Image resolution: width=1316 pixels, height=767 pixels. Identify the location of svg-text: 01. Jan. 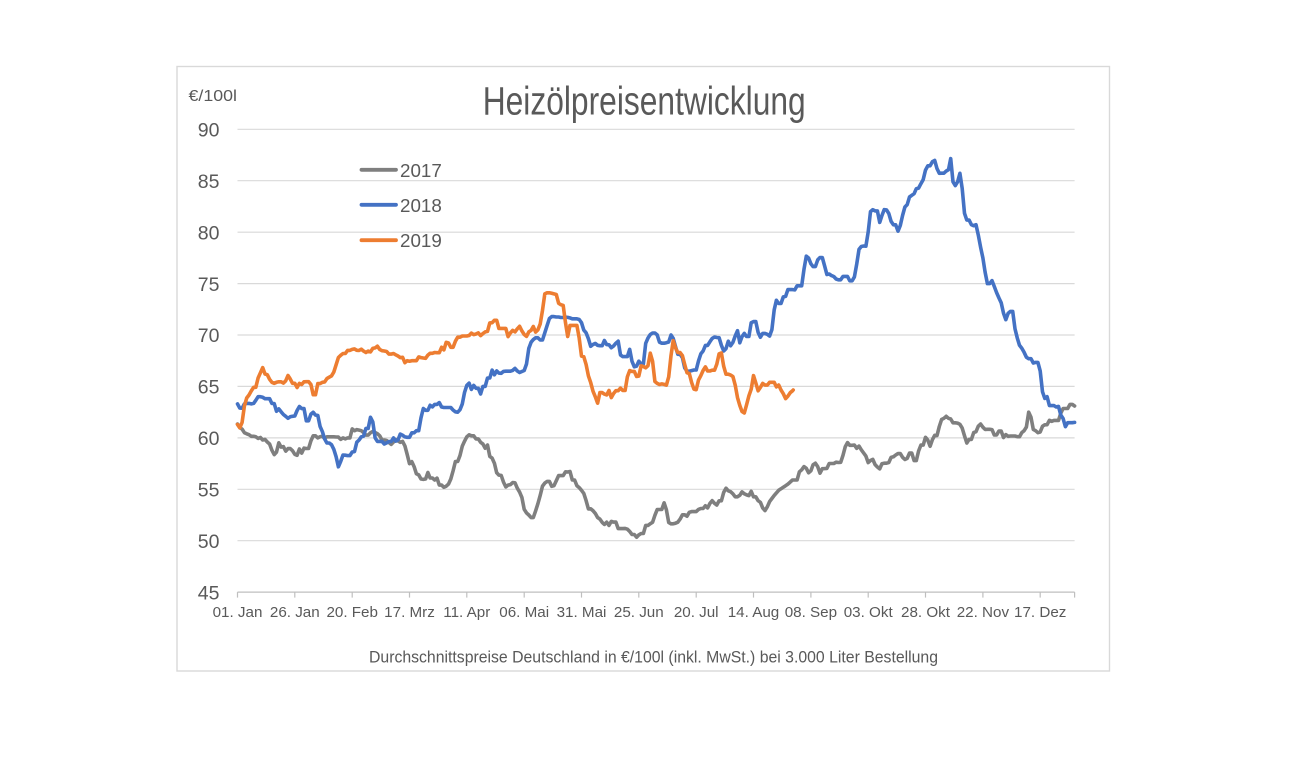
(238, 612).